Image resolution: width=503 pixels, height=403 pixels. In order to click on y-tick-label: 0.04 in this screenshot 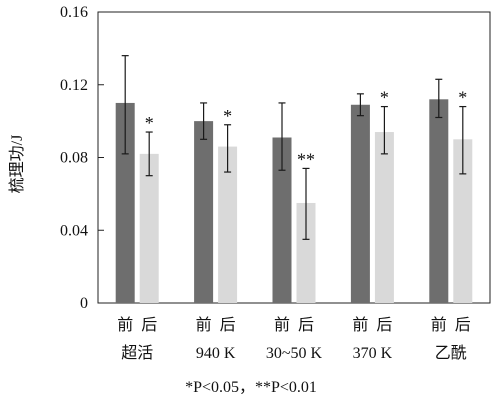, I will do `click(74, 230)`.